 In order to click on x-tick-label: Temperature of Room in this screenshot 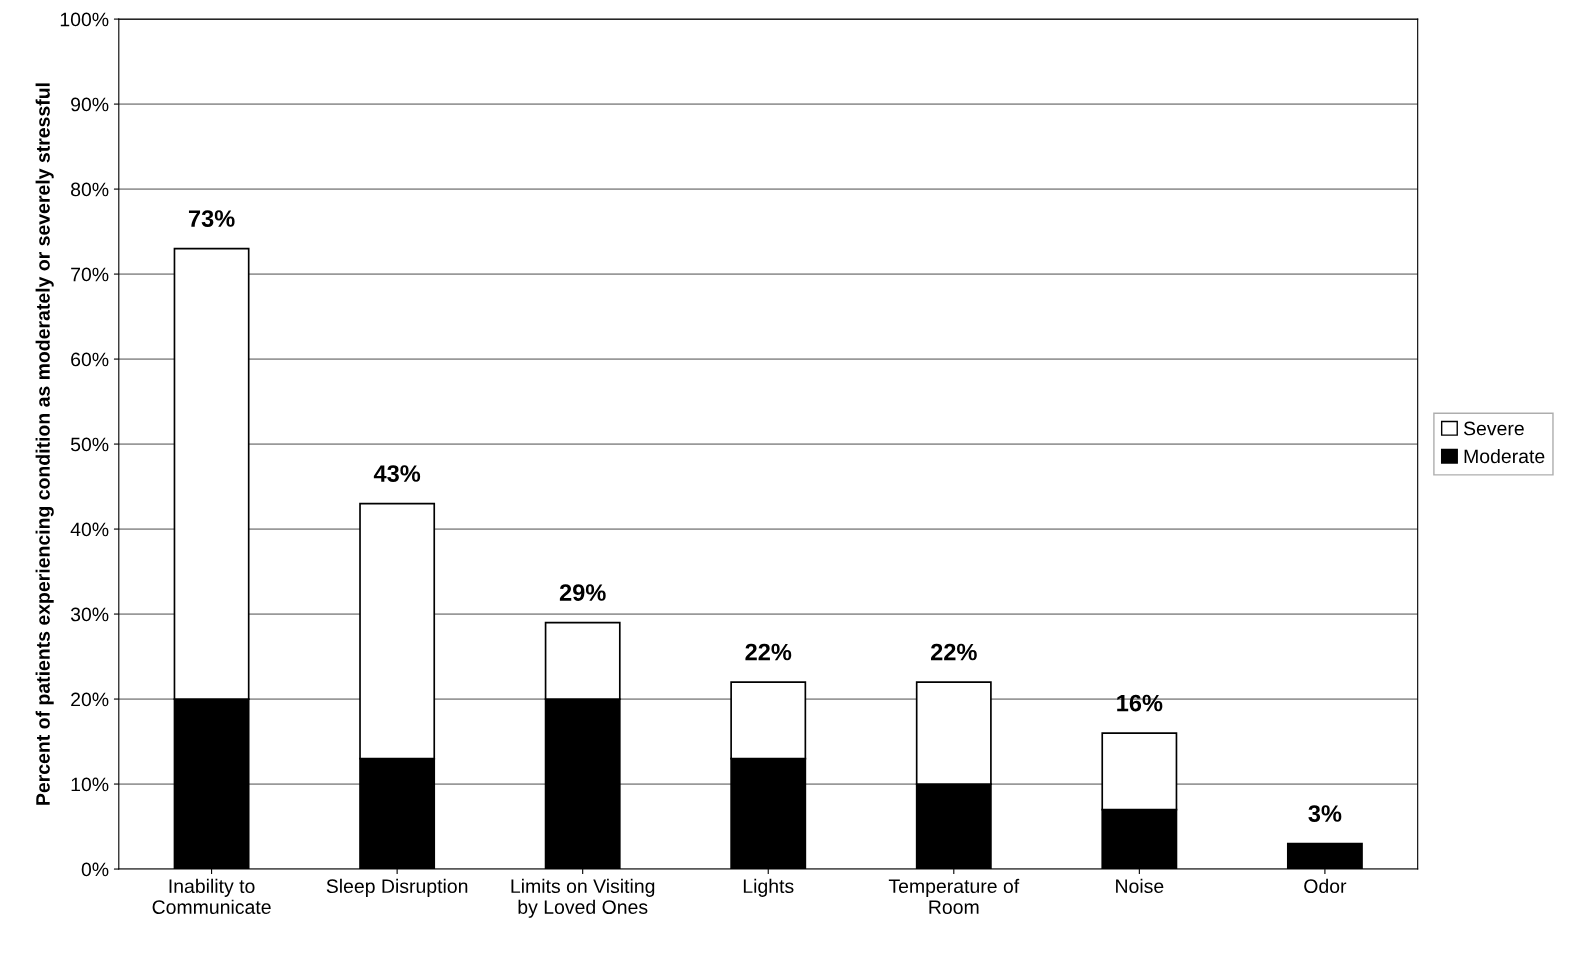, I will do `click(954, 896)`.